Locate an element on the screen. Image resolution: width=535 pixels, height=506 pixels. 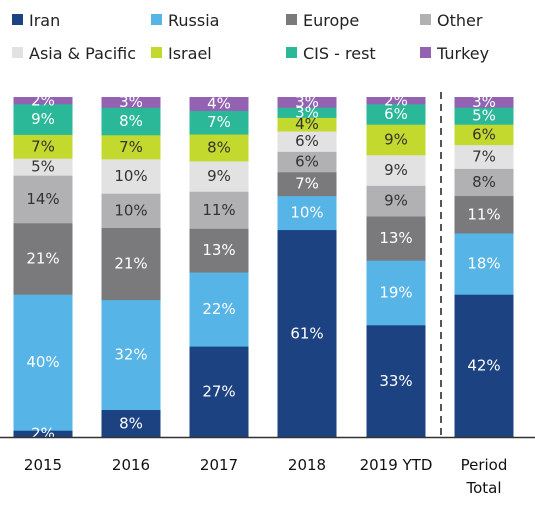
legend-item-asia-pacific: Asia & Pacific is located at coordinates (74, 53).